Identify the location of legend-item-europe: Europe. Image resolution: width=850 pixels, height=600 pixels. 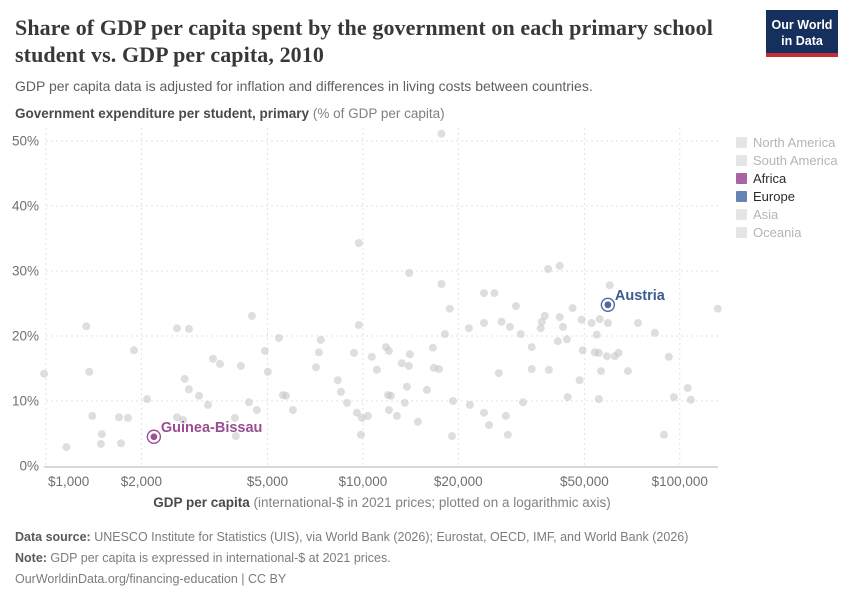
(787, 196).